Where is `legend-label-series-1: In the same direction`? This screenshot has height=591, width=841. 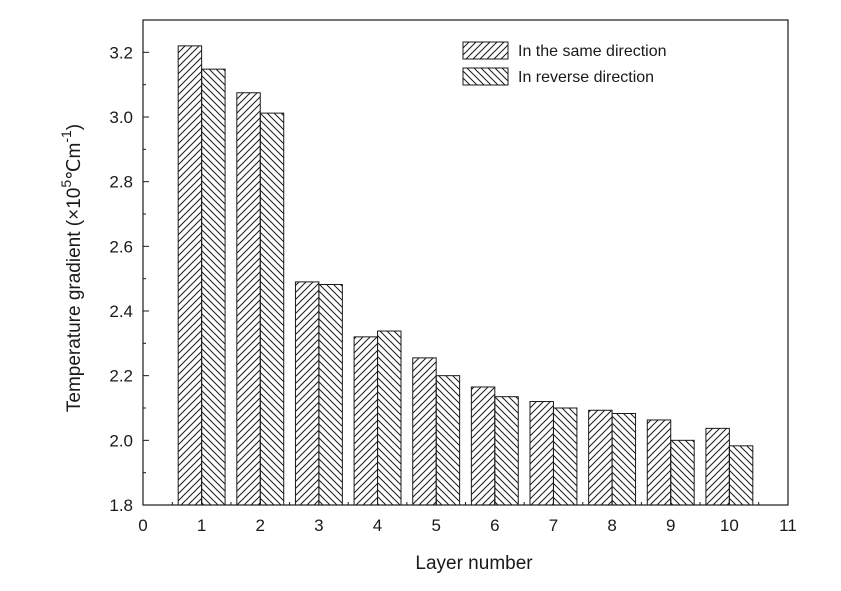
legend-label-series-1: In the same direction is located at coordinates (592, 51).